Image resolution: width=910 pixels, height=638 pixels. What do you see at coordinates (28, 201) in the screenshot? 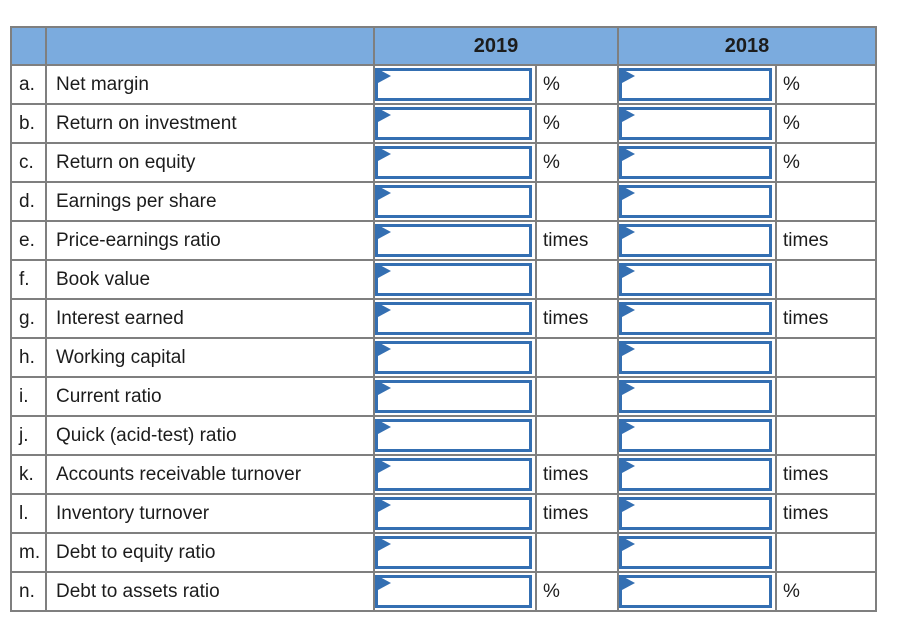
I see `row-letter: d.` at bounding box center [28, 201].